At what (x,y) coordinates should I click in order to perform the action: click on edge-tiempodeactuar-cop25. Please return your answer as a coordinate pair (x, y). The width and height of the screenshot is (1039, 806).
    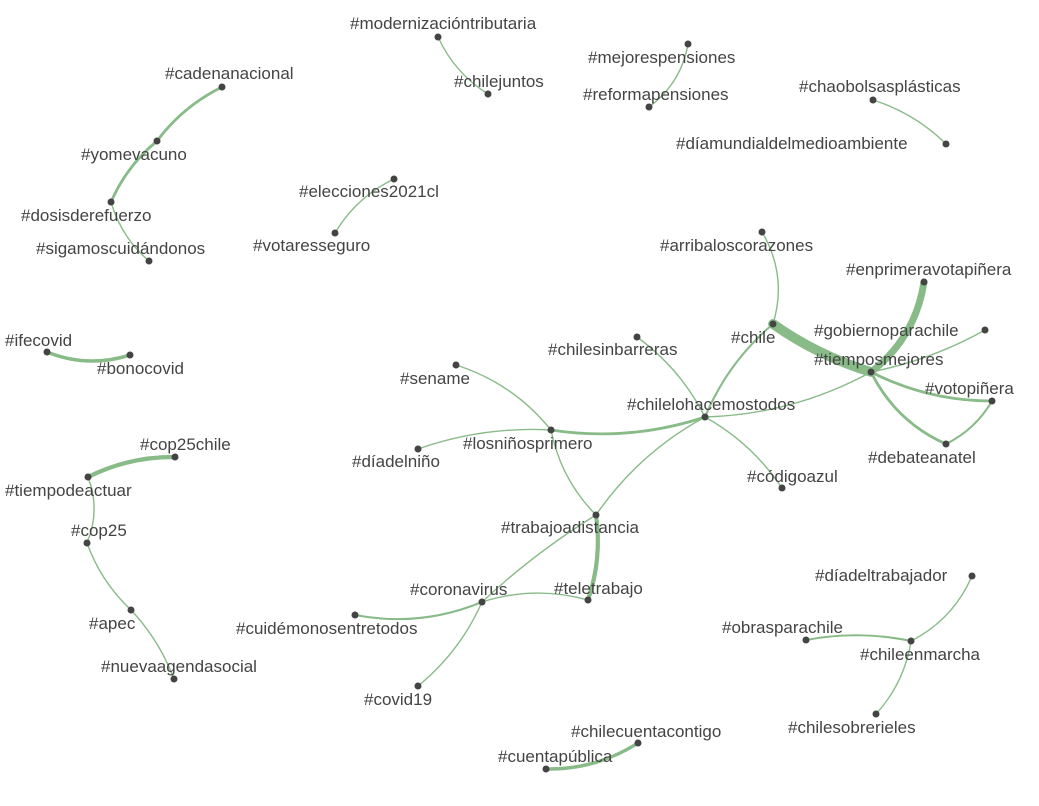
    Looking at the image, I should click on (90, 510).